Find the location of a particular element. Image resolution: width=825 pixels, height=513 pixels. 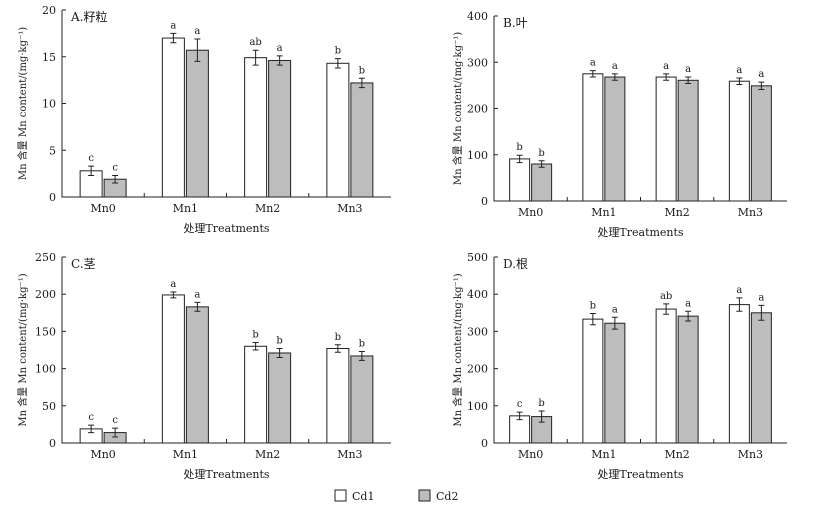

panel-title: C.茎 is located at coordinates (83, 264).